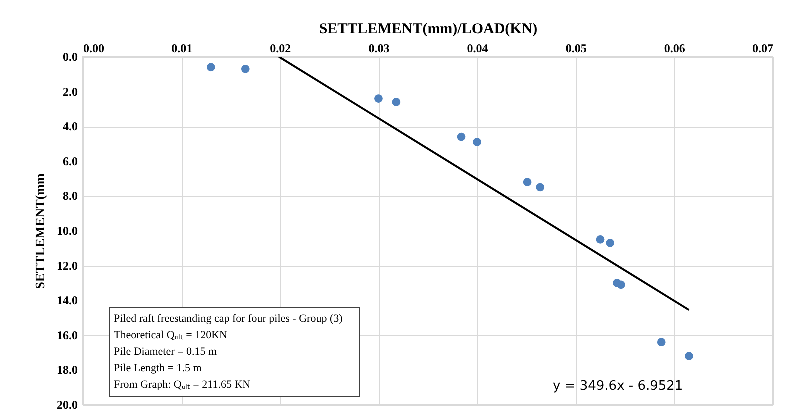 Image resolution: width=793 pixels, height=412 pixels. I want to click on annotation: Pile Length = 1.5 m, so click(158, 368).